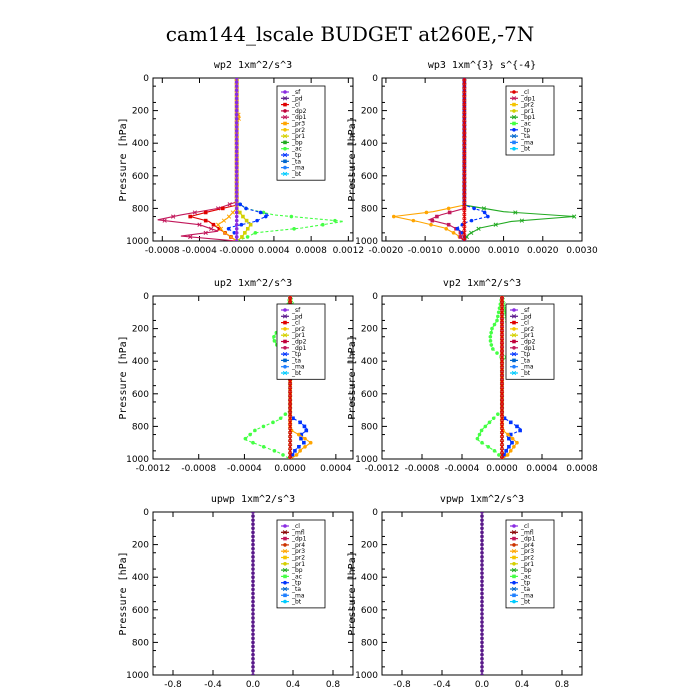  I want to click on y-tick-label: 200, so click(140, 330).